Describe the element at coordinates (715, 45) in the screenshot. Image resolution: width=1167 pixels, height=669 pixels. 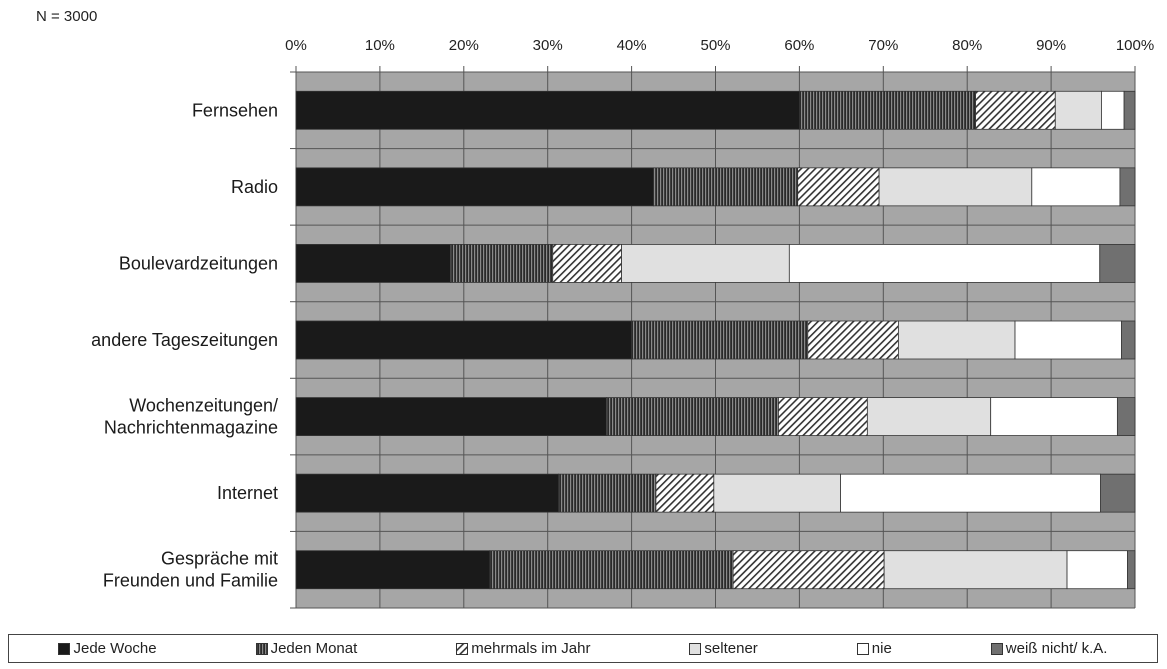
I see `x-tick-label: 50%` at that location.